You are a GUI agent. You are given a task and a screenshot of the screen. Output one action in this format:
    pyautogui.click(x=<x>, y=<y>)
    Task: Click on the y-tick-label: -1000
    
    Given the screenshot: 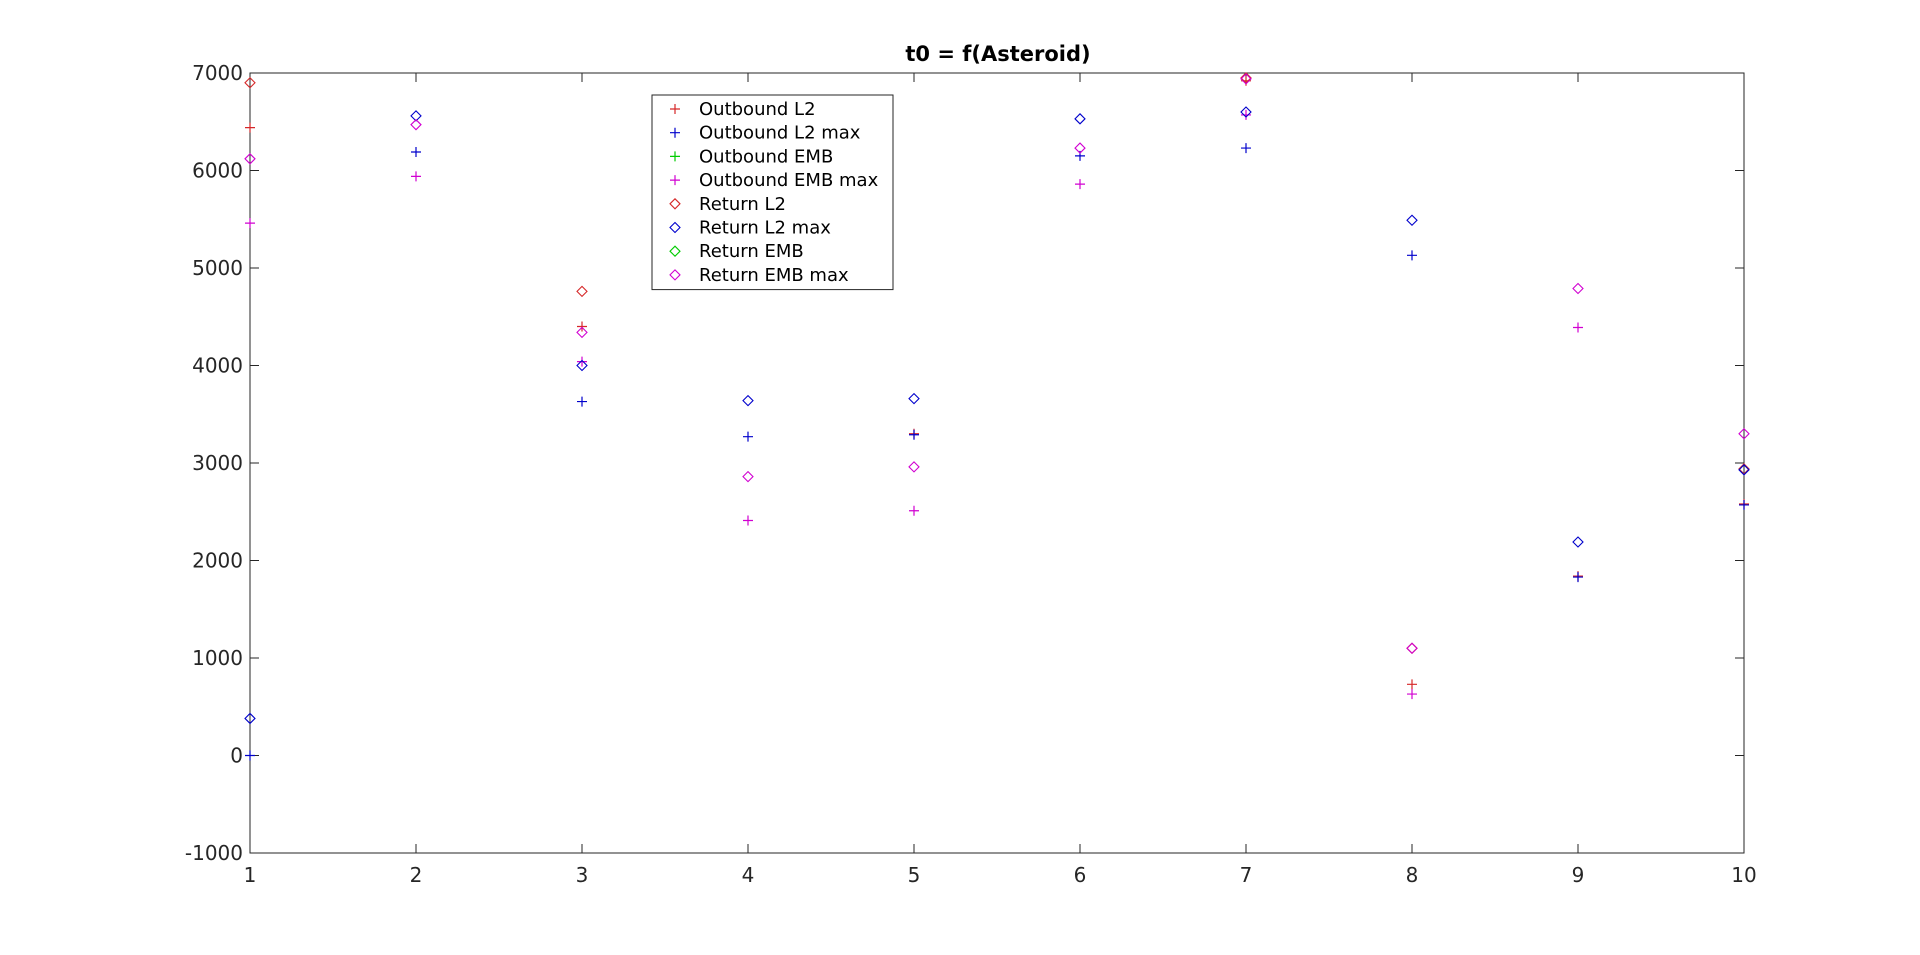 What is the action you would take?
    pyautogui.click(x=214, y=853)
    